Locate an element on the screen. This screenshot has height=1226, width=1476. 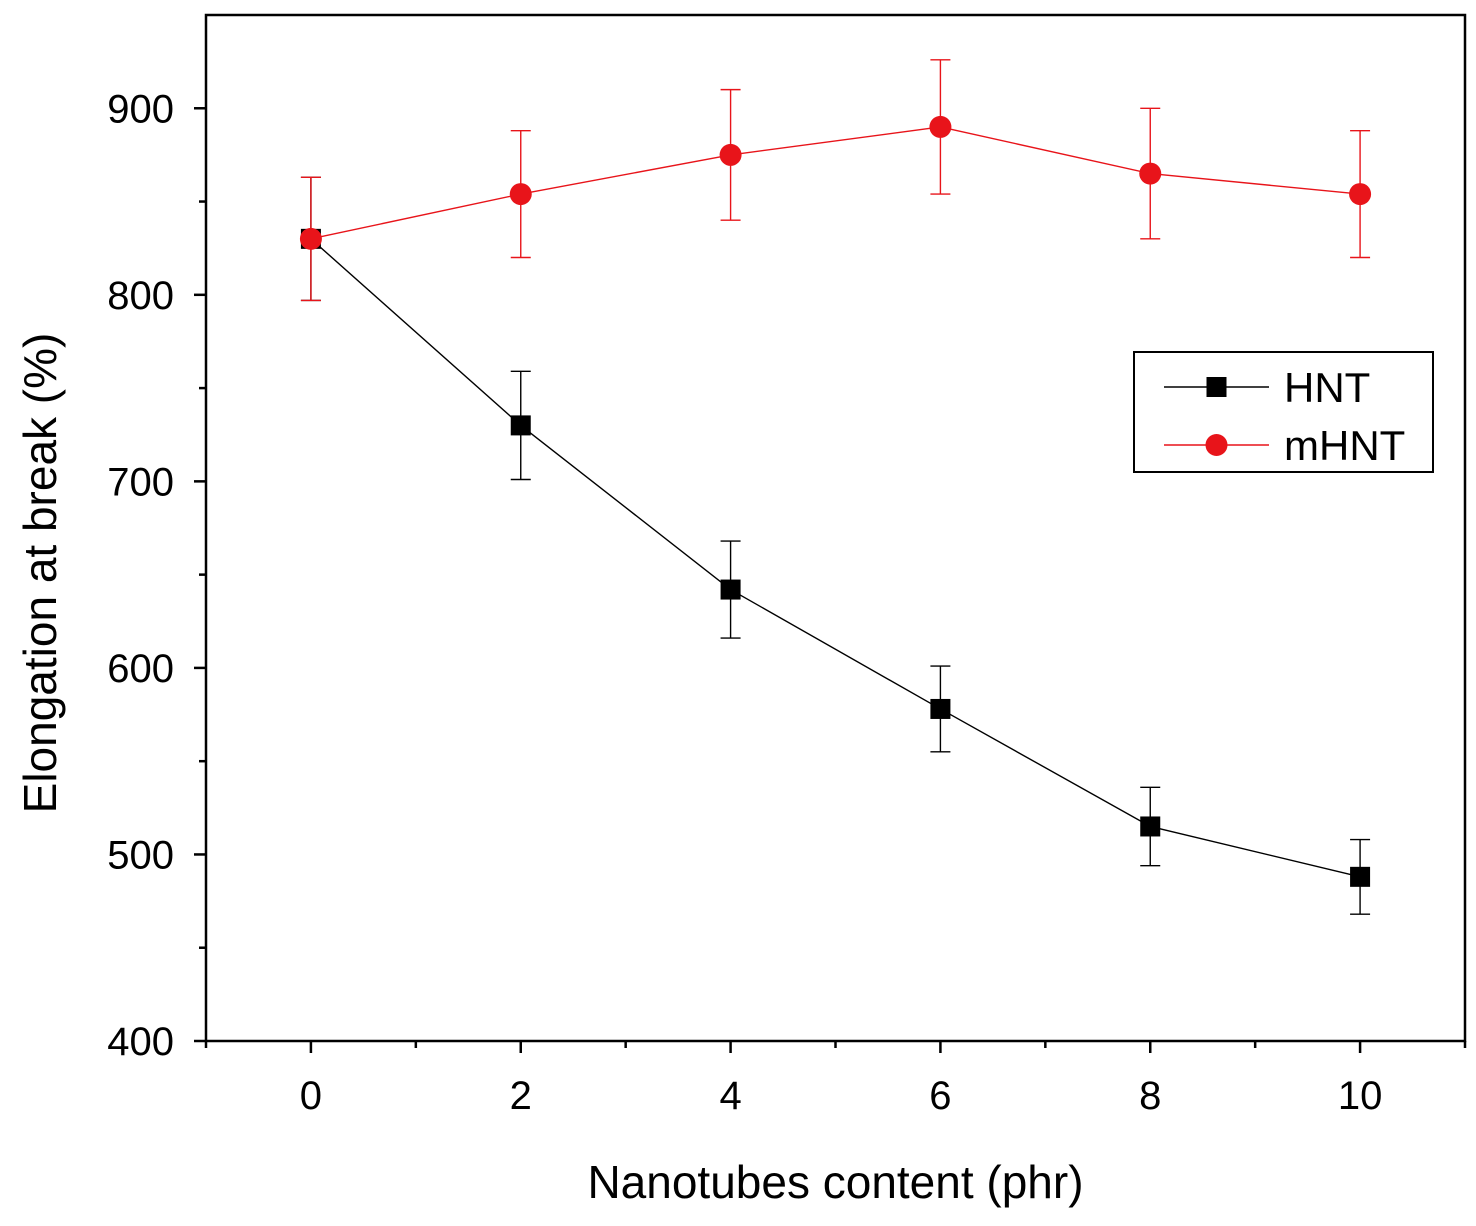
x-axis-title: Nanotubes content (phr) is located at coordinates (835, 1182).